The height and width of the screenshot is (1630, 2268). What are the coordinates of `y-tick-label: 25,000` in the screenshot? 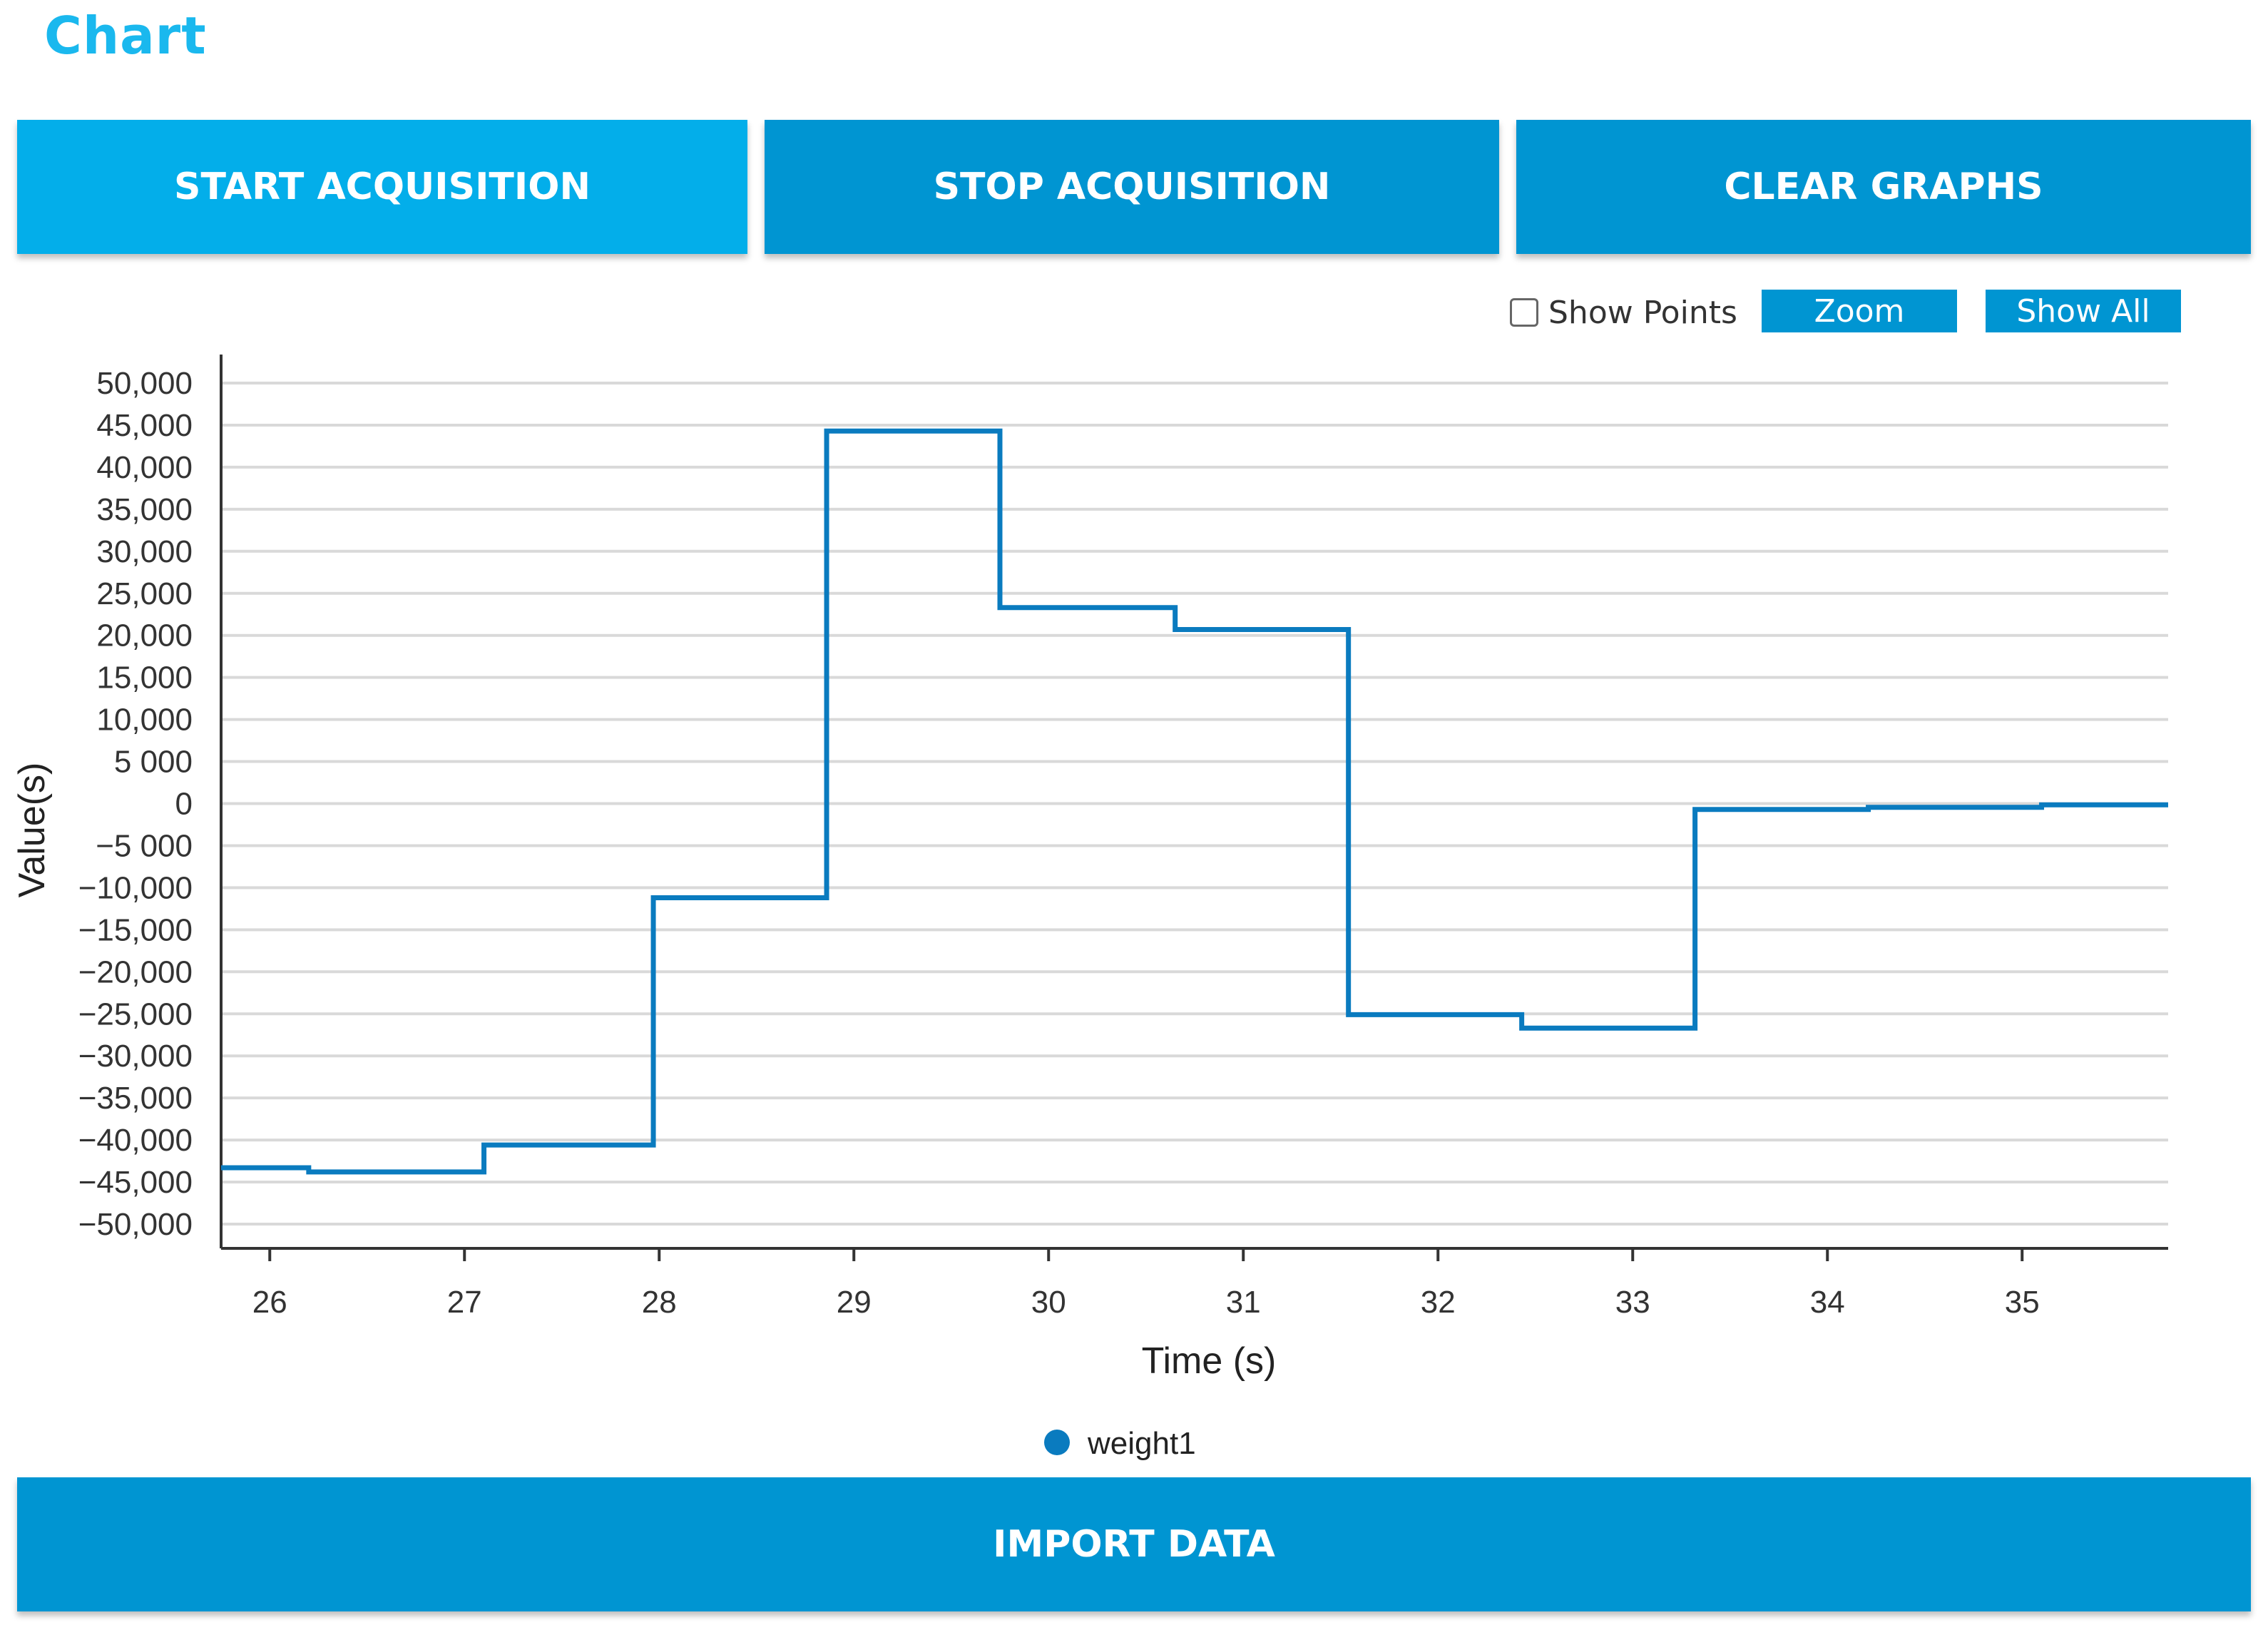 It's located at (144, 593).